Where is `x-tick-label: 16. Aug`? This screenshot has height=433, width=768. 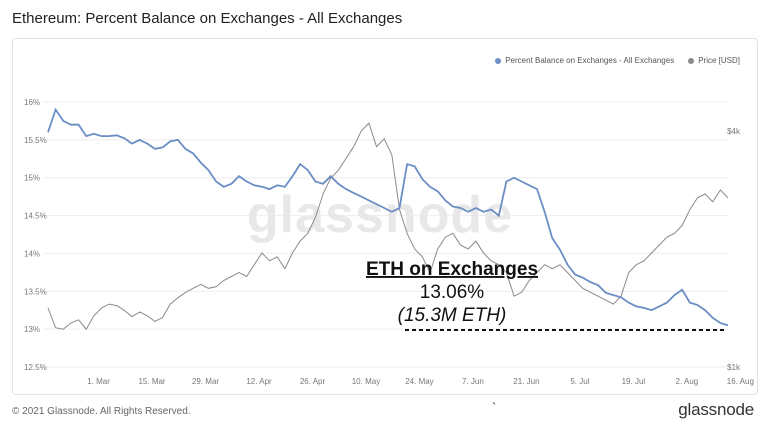 x-tick-label: 16. Aug is located at coordinates (740, 381).